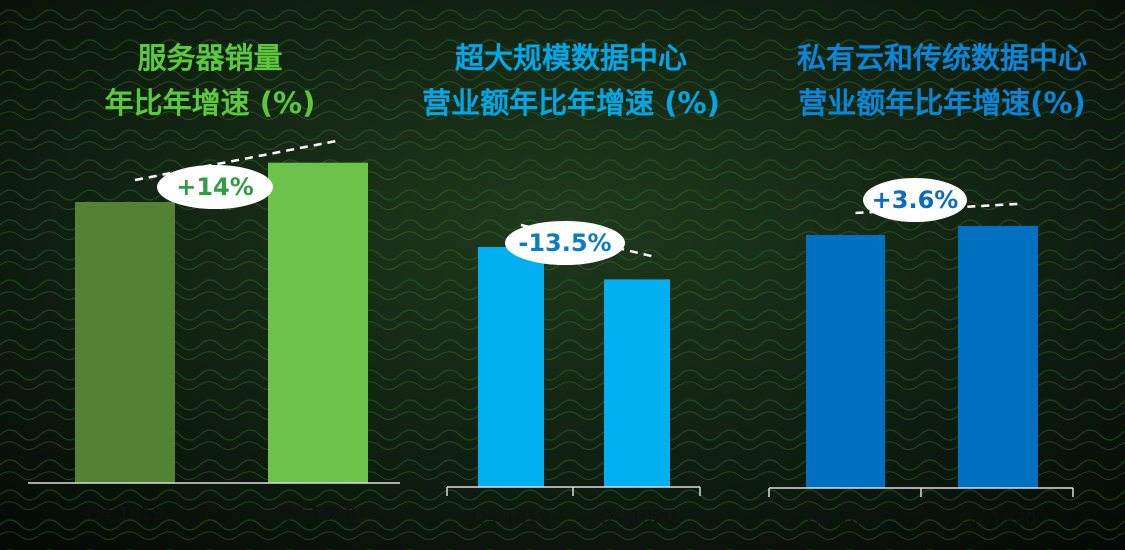 This screenshot has height=550, width=1125. Describe the element at coordinates (210, 103) in the screenshot. I see `chart-title: 年比年增速 (%)` at that location.